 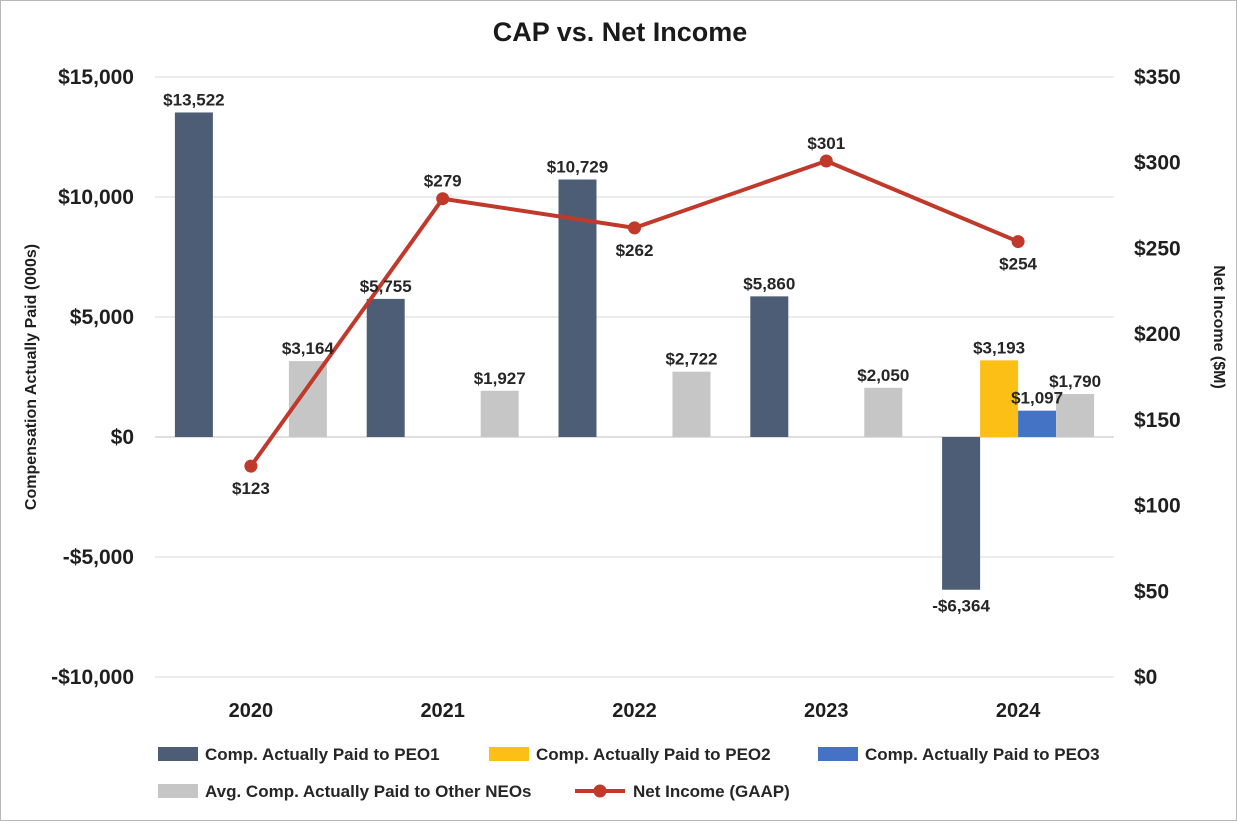 I want to click on net-income-label-2022: $262, so click(x=635, y=250).